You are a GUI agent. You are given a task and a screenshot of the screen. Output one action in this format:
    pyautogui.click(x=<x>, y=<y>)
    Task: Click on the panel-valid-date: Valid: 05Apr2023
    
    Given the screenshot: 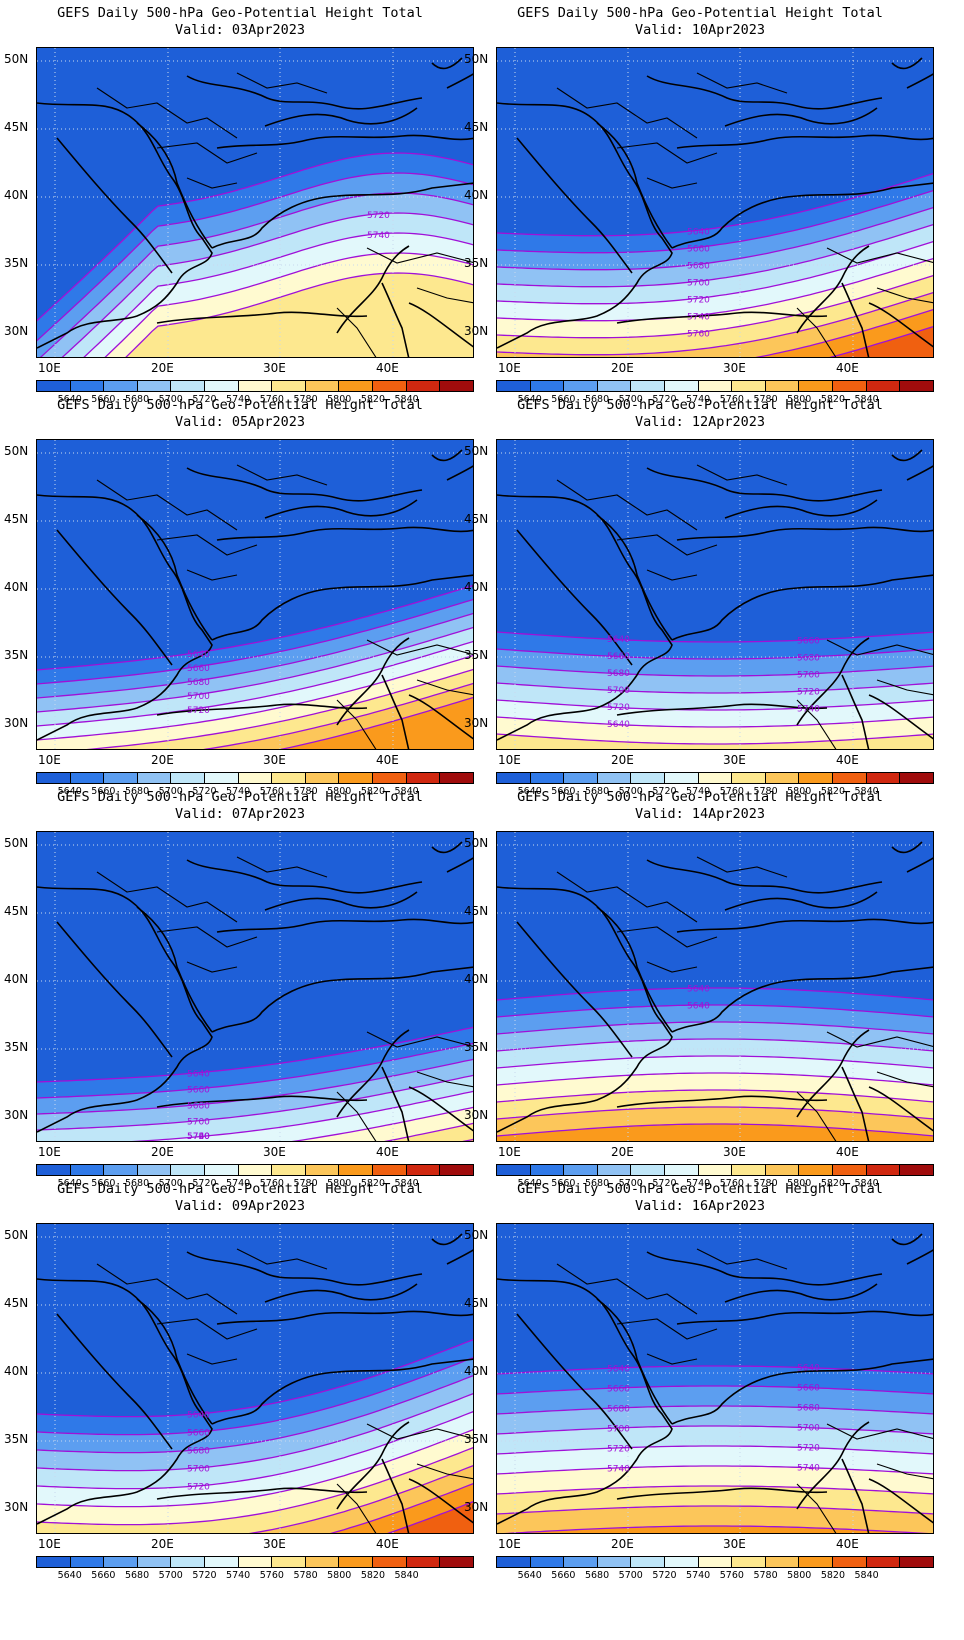 What is the action you would take?
    pyautogui.click(x=240, y=422)
    